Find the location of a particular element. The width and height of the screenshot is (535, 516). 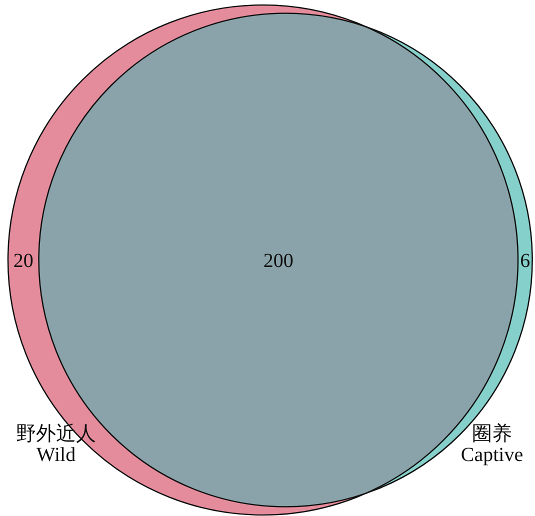

data-label: 6 is located at coordinates (525, 261).